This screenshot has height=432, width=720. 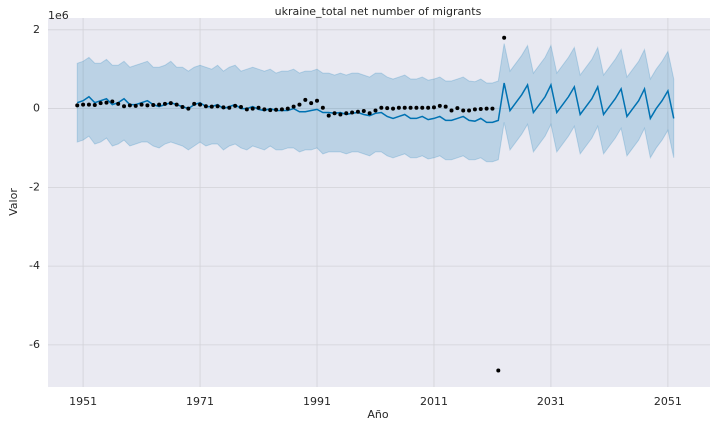 I want to click on x-tick-label: 1991, so click(x=317, y=401).